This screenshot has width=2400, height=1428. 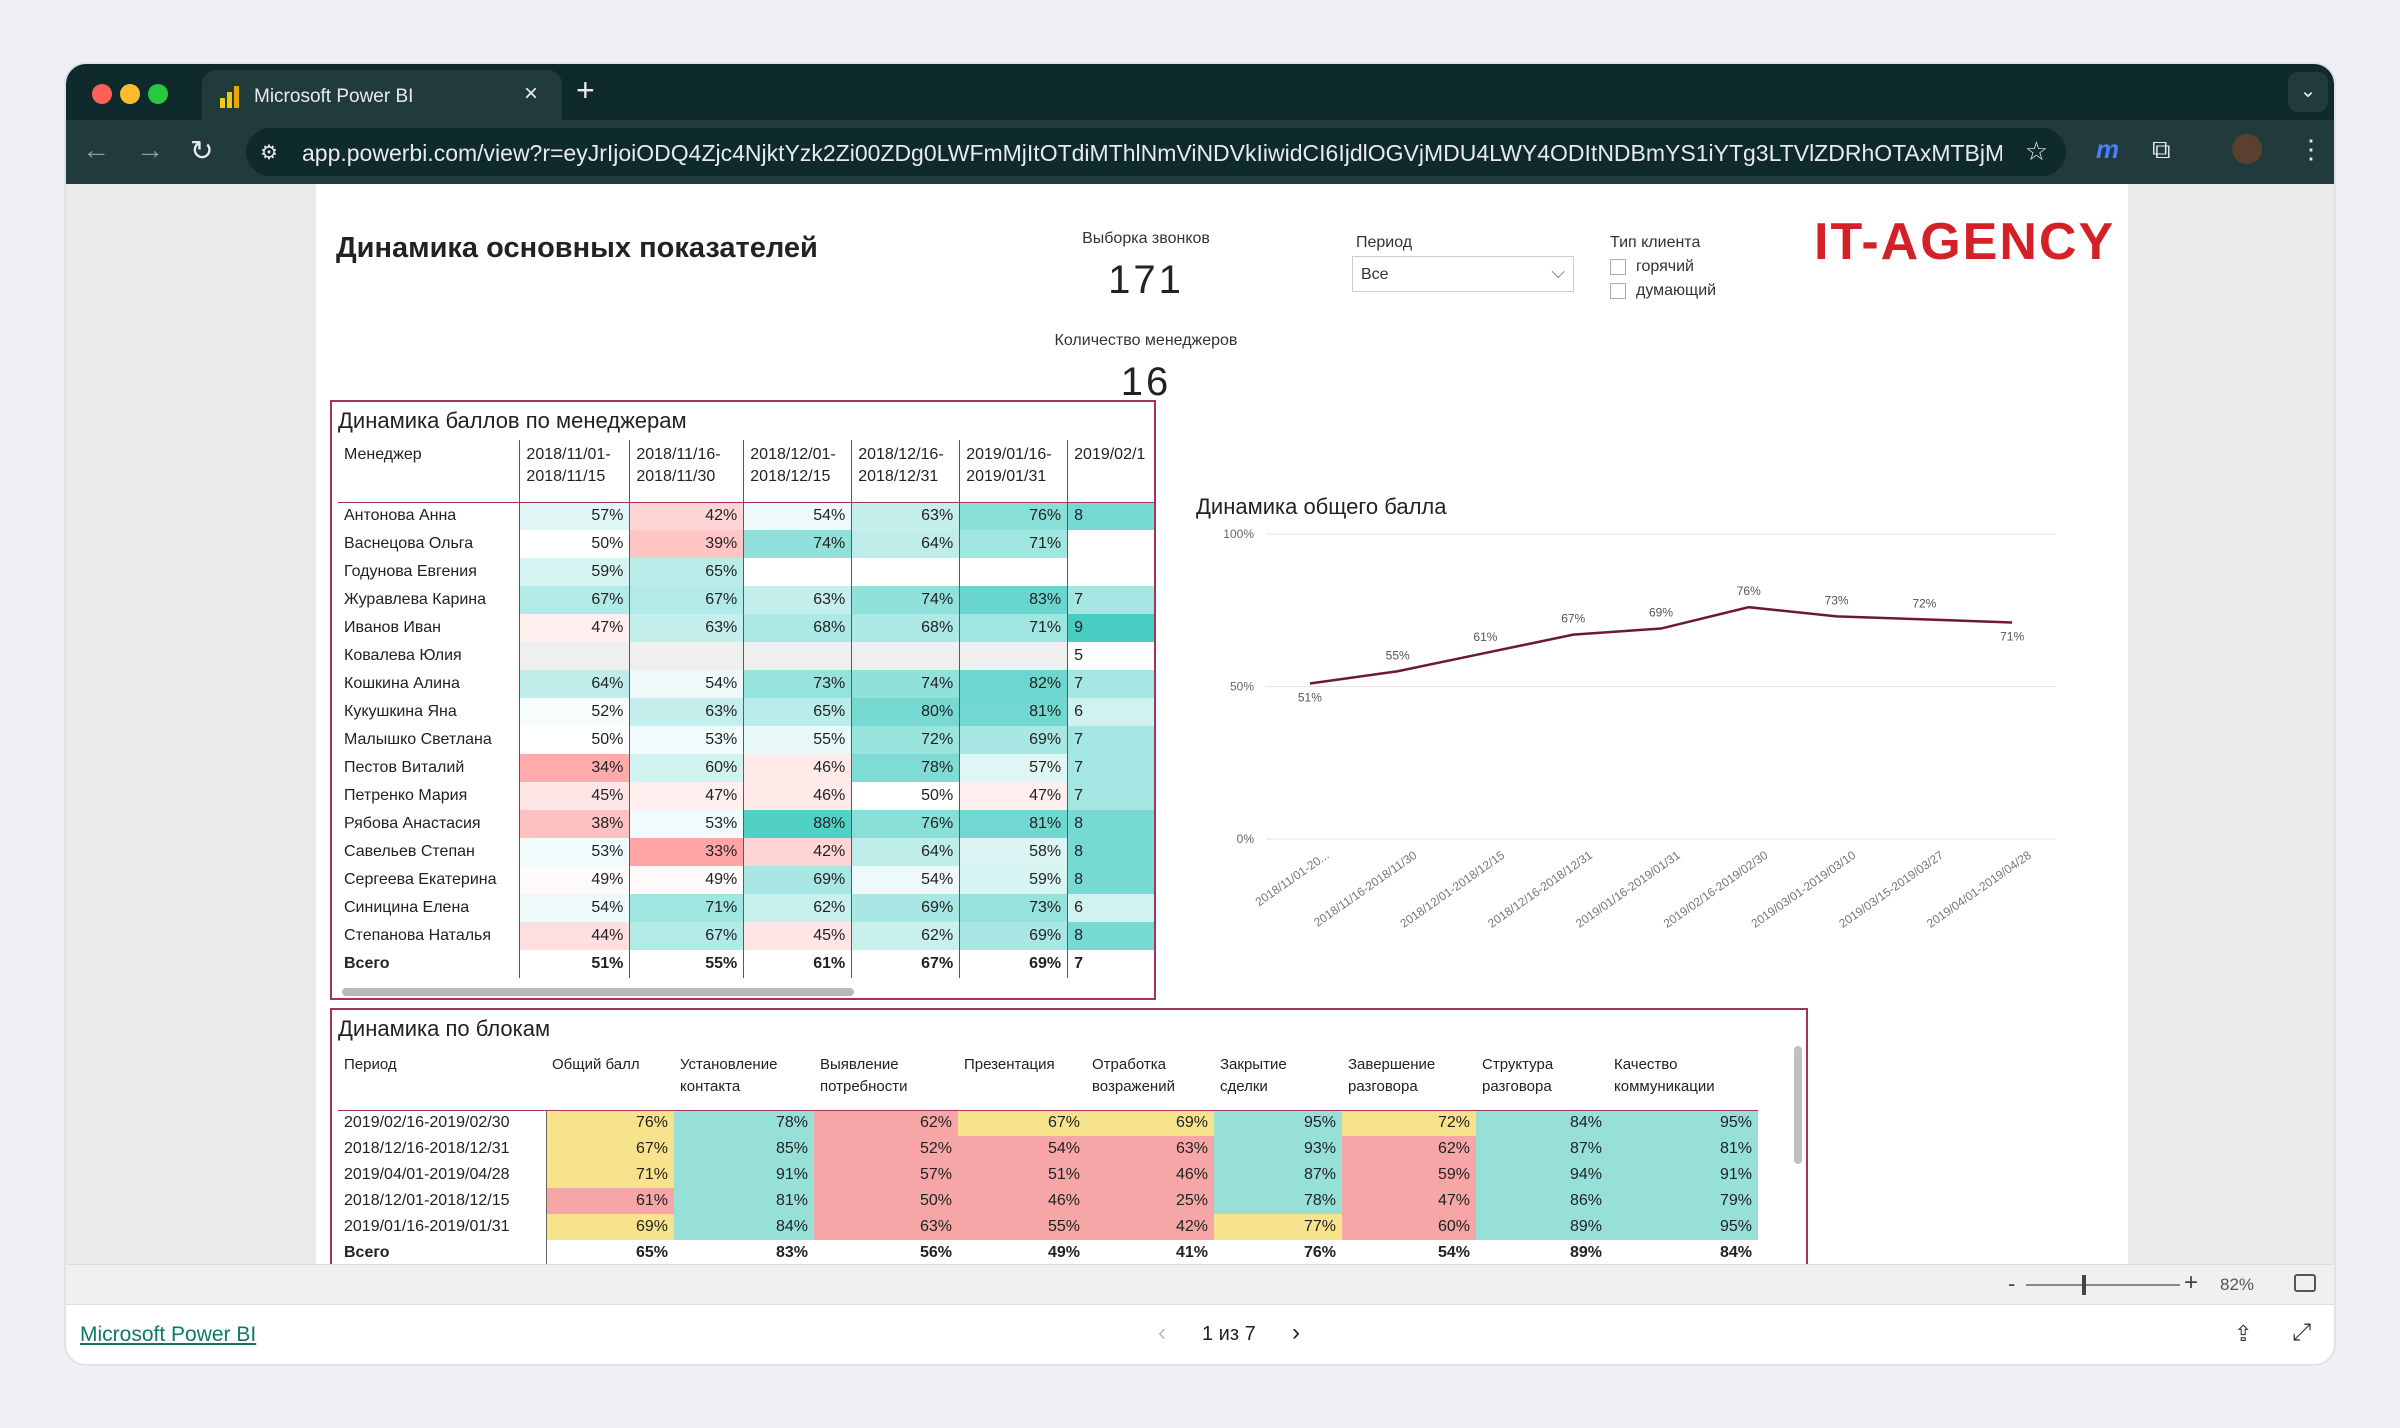 I want to click on prev-page-icon: ‹, so click(x=1162, y=1332).